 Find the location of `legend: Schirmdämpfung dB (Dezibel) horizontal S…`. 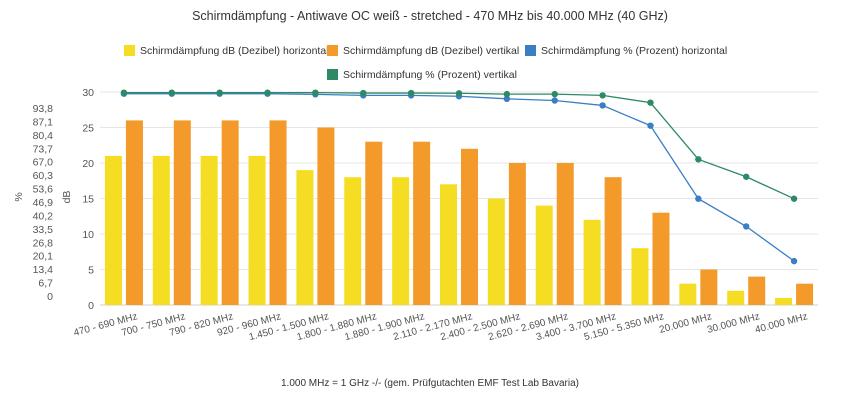

legend: Schirmdämpfung dB (Dezibel) horizontal S… is located at coordinates (425, 63).